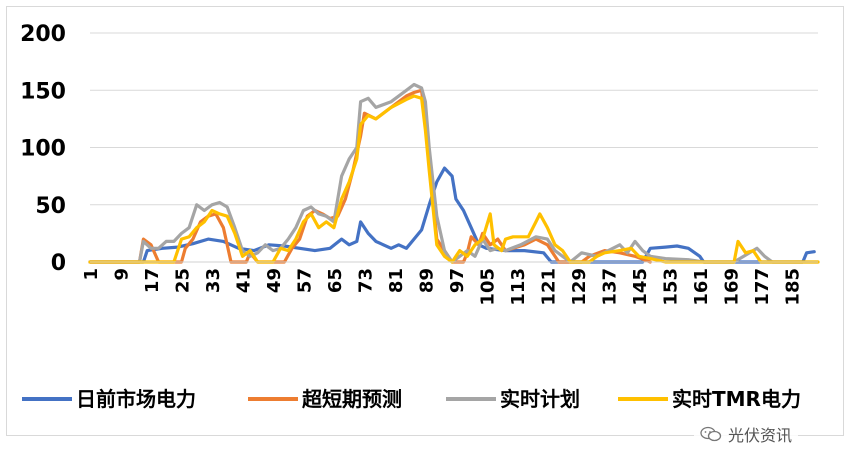  Describe the element at coordinates (701, 287) in the screenshot. I see `x-tick-label: 161` at that location.